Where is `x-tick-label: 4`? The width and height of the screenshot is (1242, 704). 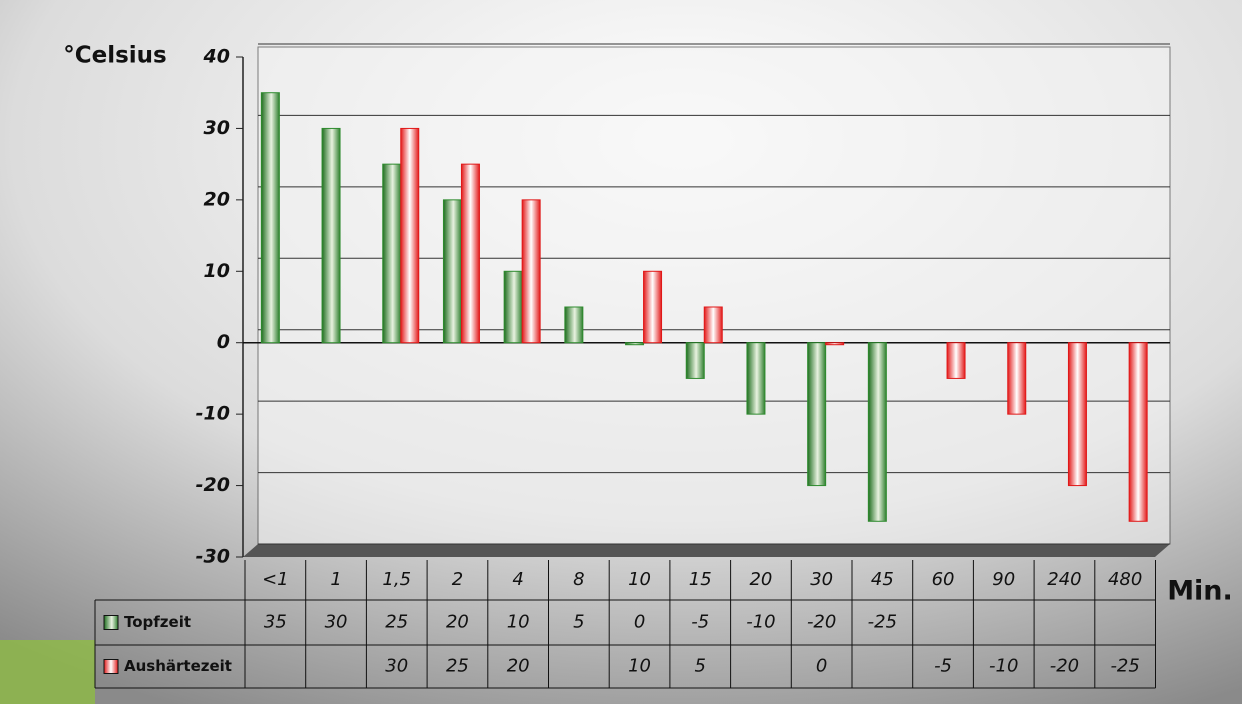
x-tick-label: 4 is located at coordinates (517, 579).